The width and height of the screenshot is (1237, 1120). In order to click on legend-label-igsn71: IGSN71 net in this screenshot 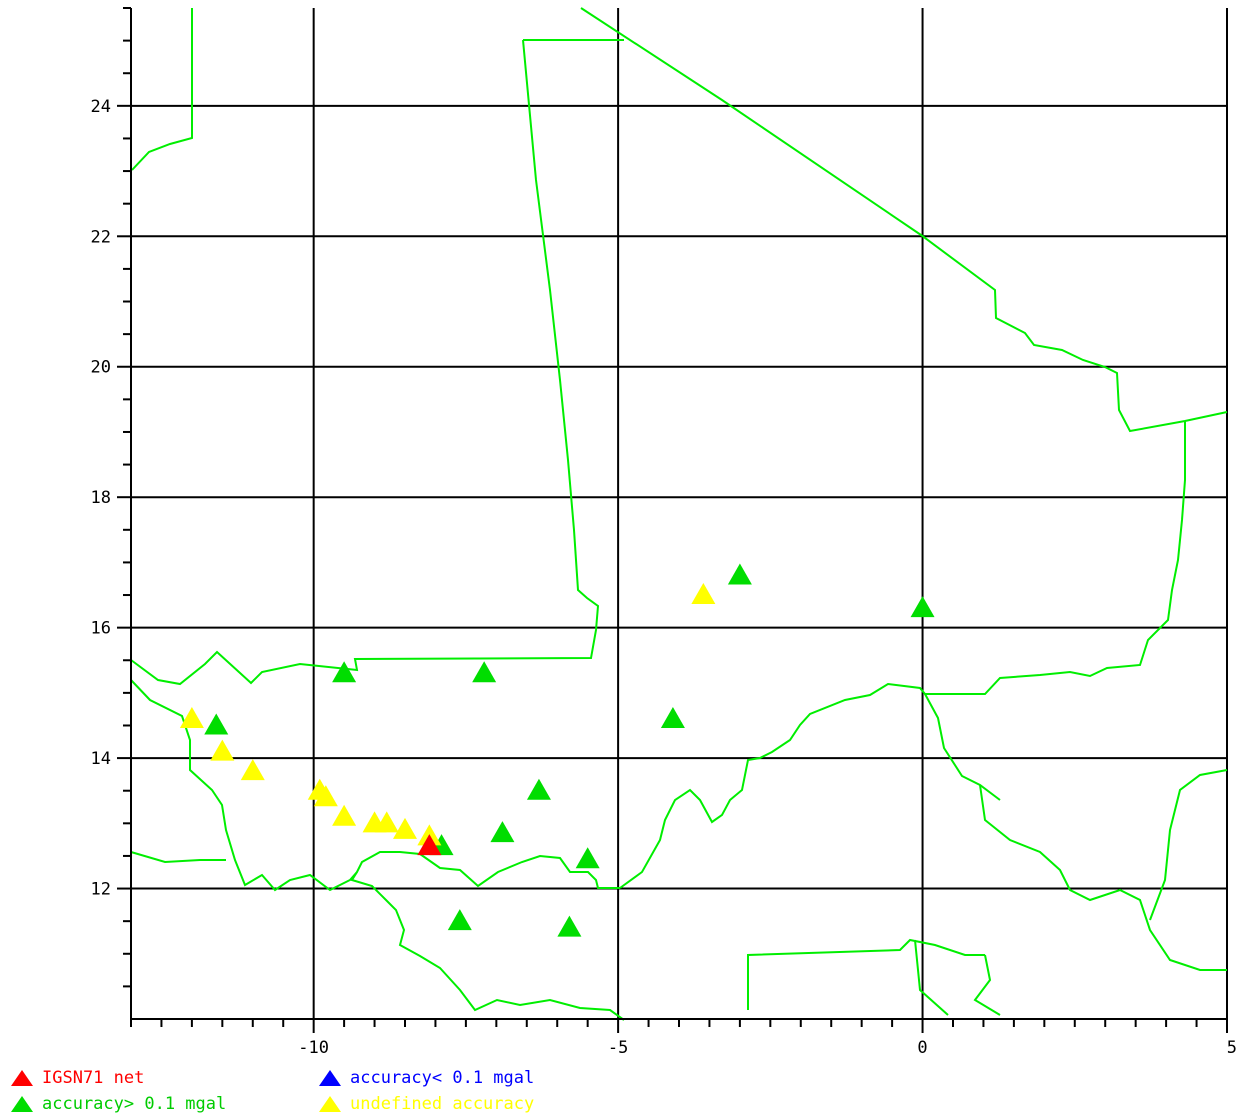, I will do `click(93, 1078)`.